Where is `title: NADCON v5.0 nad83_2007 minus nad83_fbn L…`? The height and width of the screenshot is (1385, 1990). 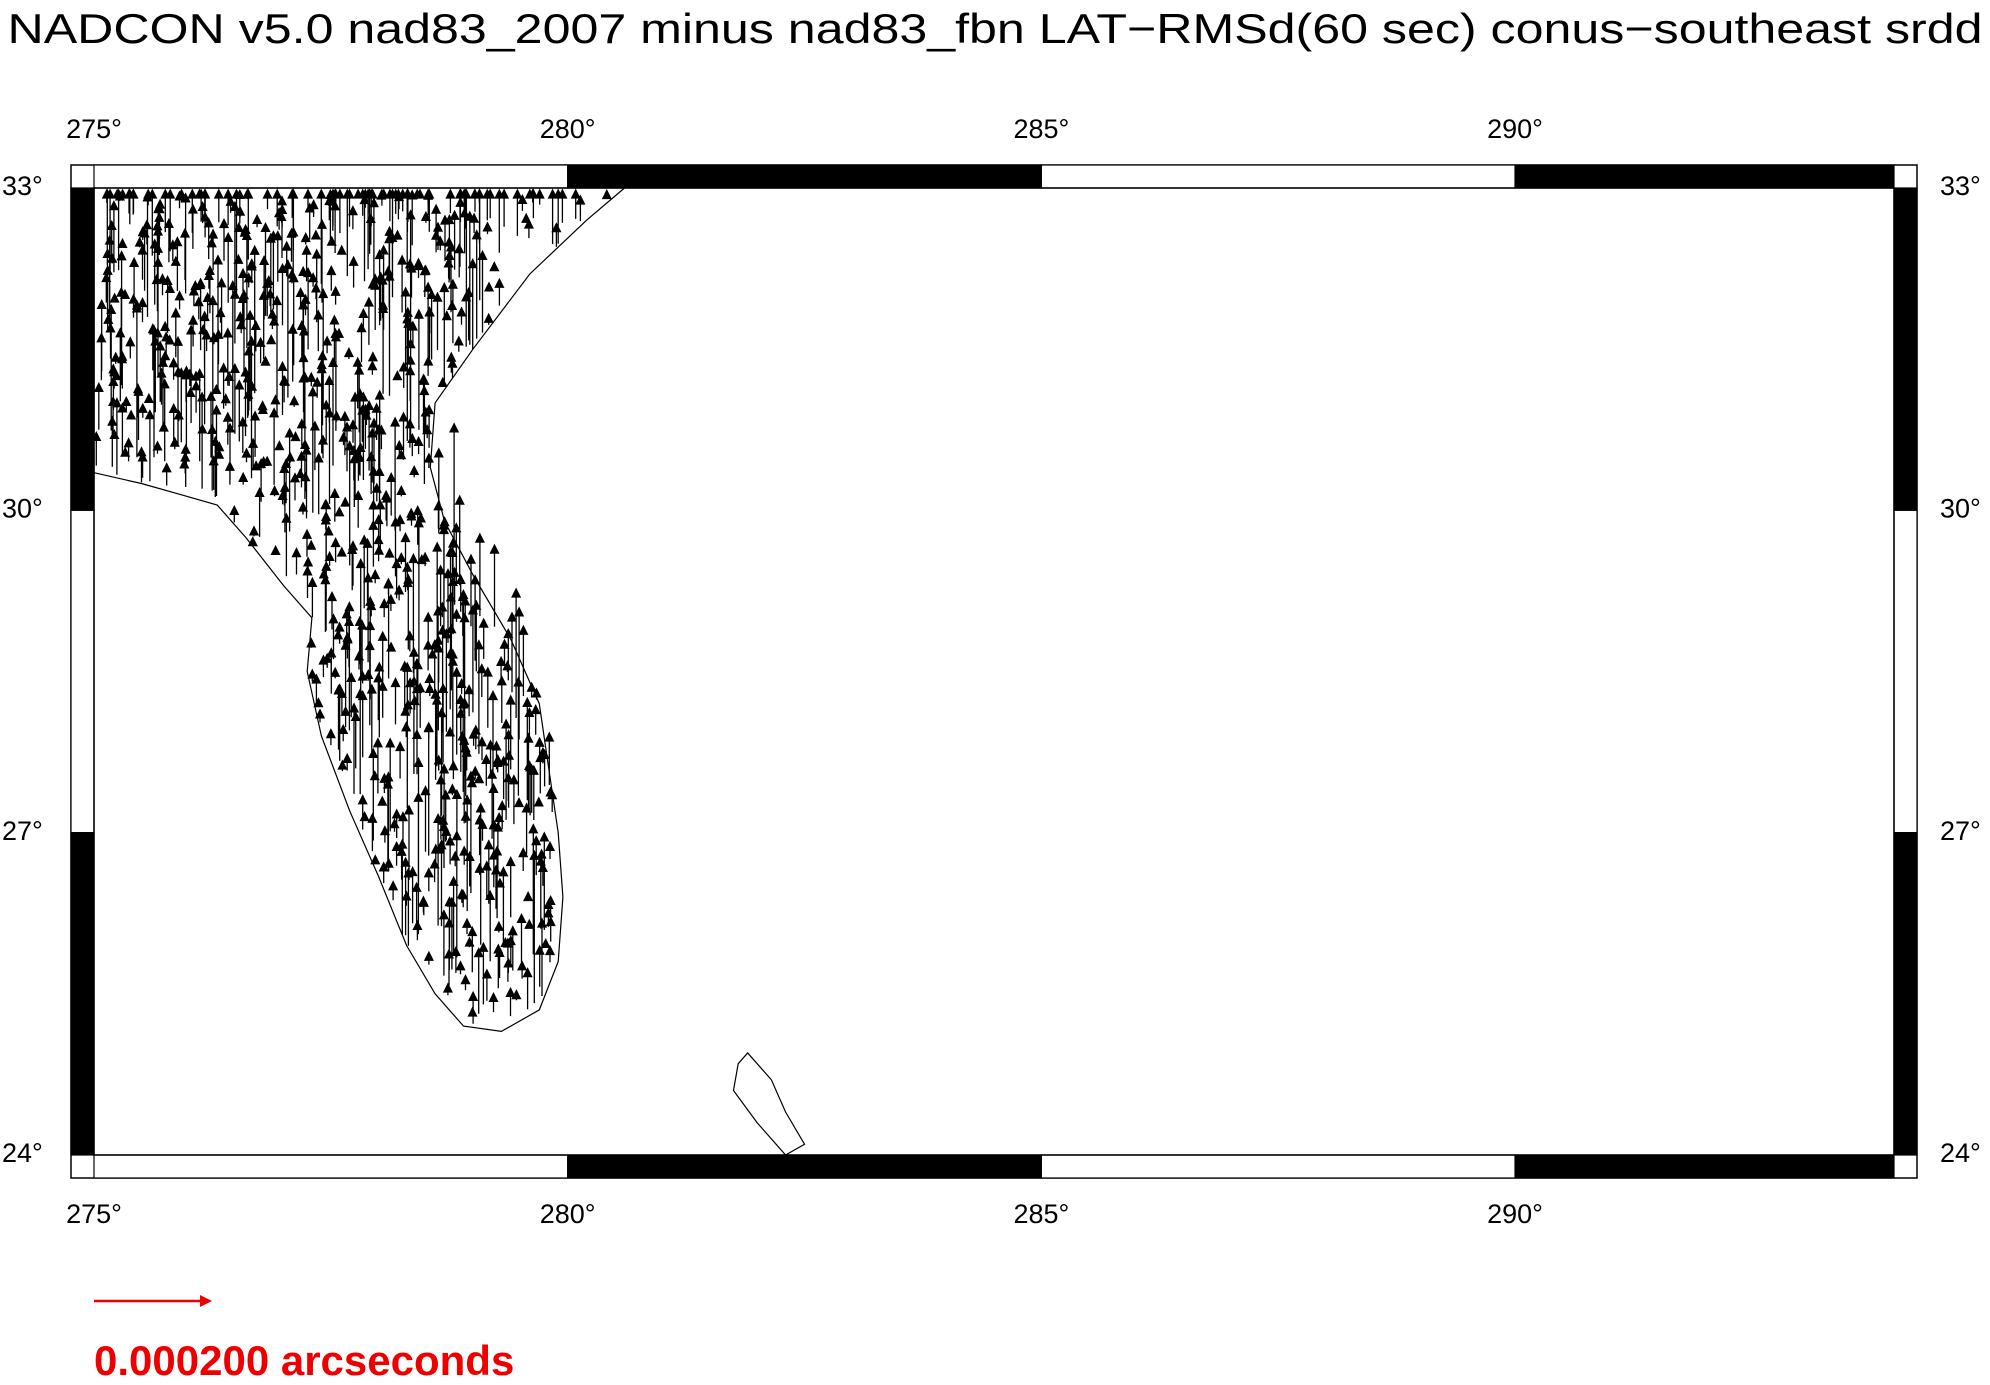
title: NADCON v5.0 nad83_2007 minus nad83_fbn L… is located at coordinates (995, 28).